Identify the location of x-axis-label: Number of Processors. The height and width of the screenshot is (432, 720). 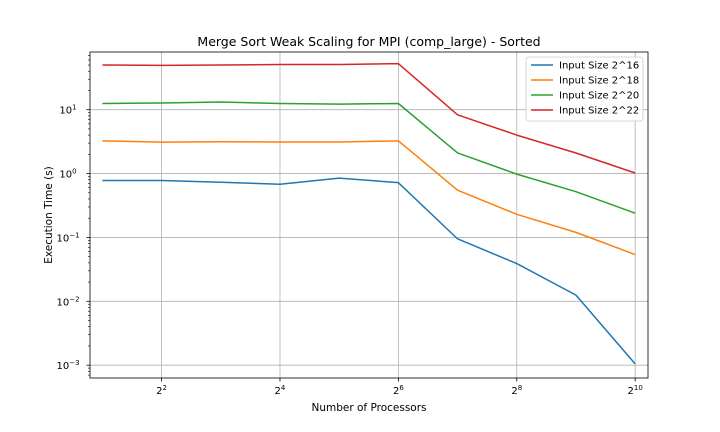
(368, 408).